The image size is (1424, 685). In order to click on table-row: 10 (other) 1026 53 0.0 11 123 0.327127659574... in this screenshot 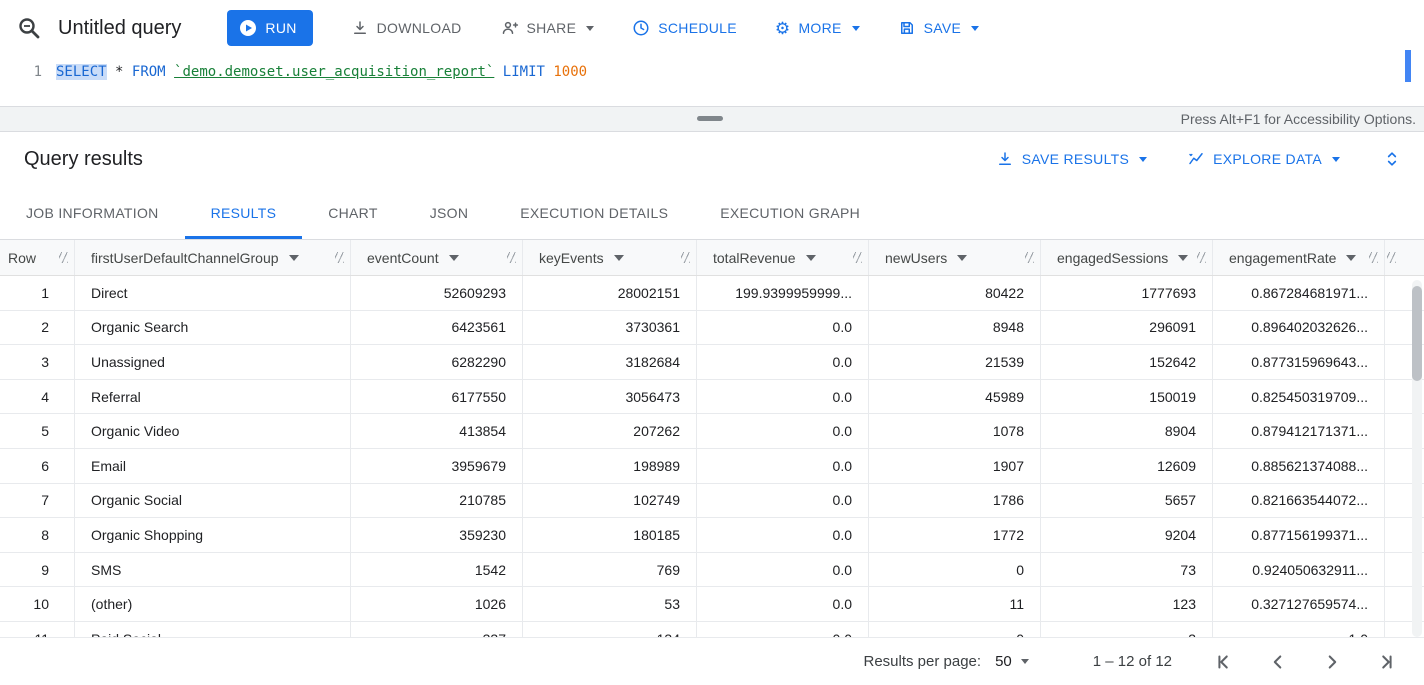, I will do `click(712, 604)`.